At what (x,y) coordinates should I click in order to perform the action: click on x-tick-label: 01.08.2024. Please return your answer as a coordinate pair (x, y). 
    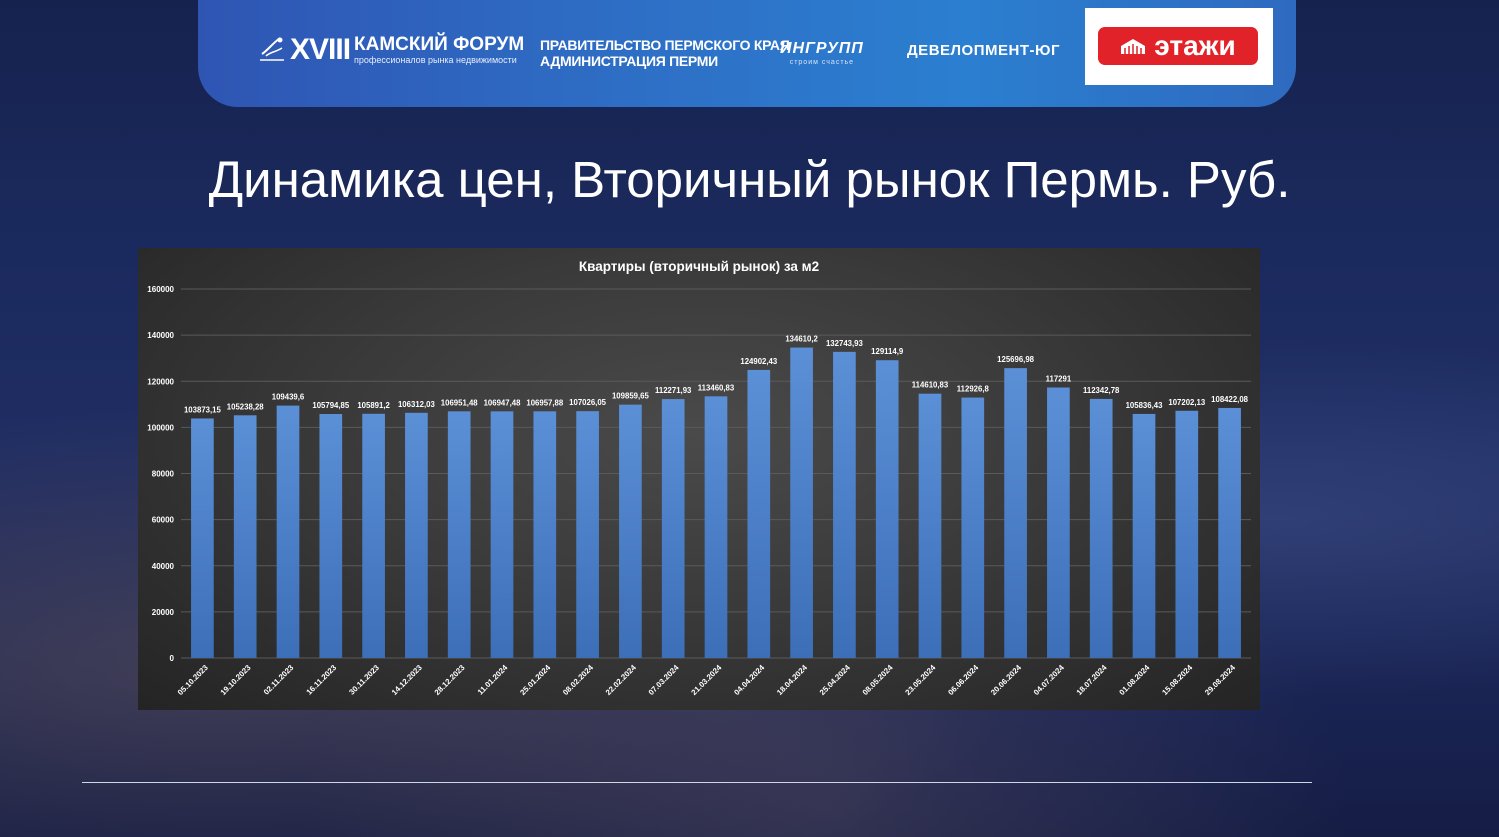
    Looking at the image, I should click on (1134, 680).